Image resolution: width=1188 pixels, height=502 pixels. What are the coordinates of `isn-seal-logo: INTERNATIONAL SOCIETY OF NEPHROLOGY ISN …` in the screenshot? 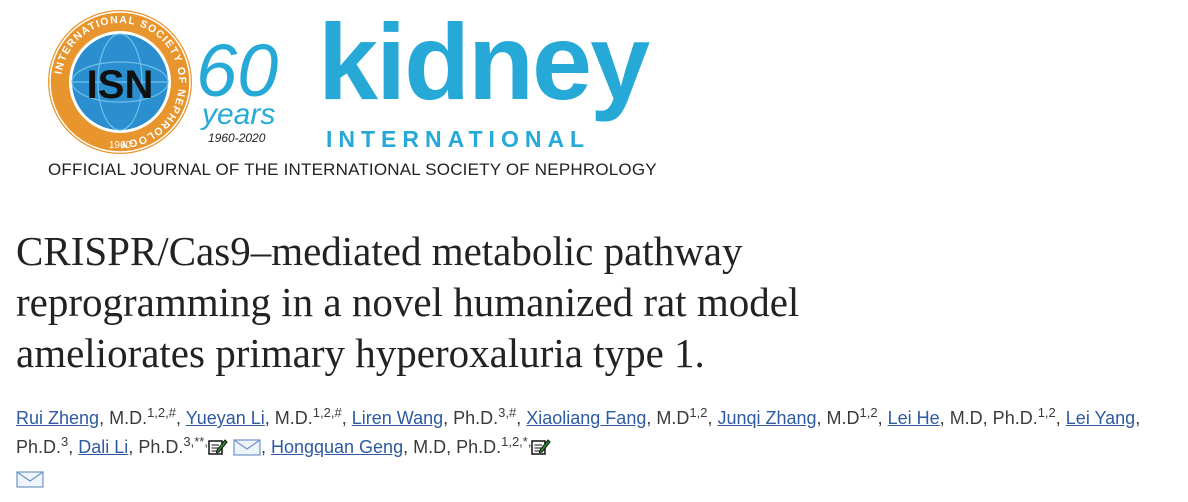 It's located at (120, 82).